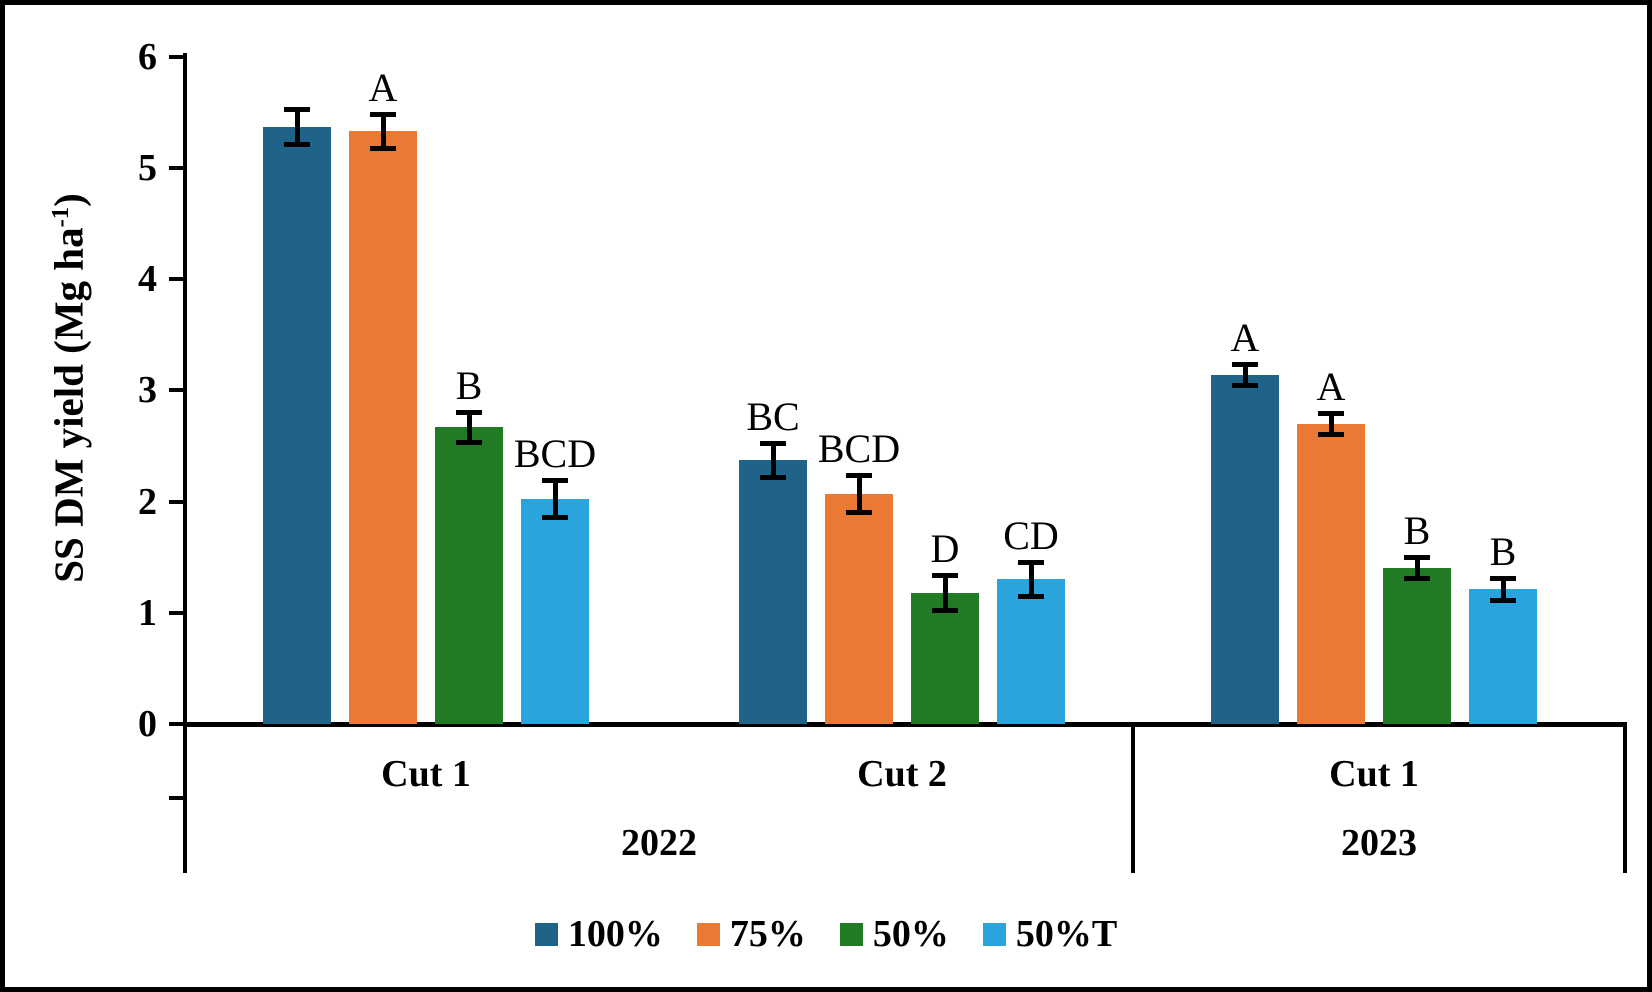 This screenshot has width=1652, height=992. Describe the element at coordinates (910, 934) in the screenshot. I see `legend-label: 50%` at that location.